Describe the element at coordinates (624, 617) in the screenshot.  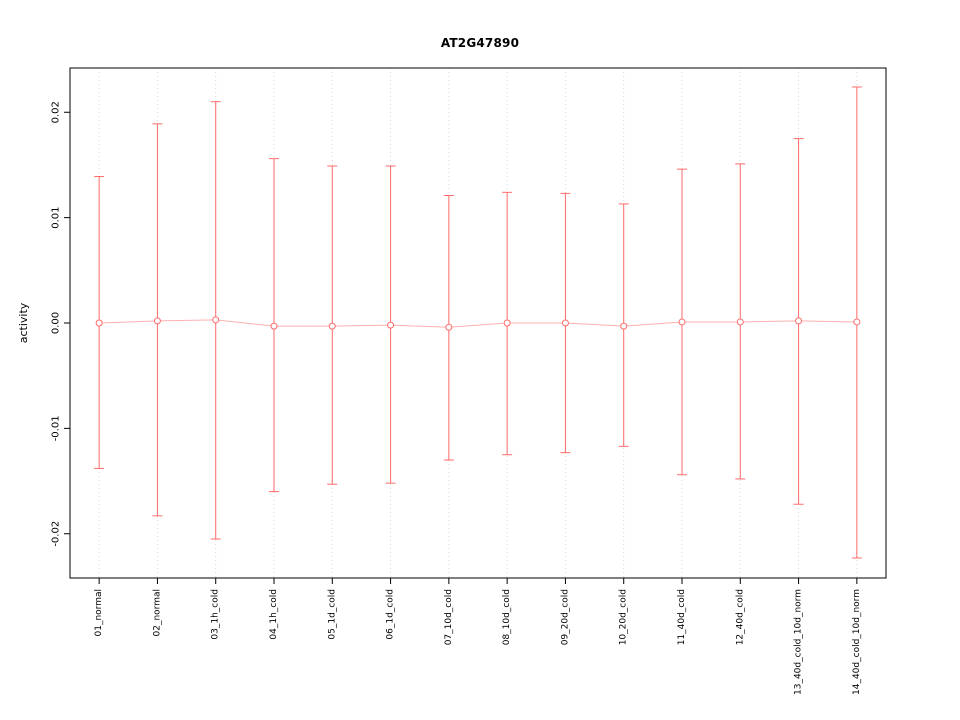
I see `x-tick-label: 10_20d_cold` at that location.